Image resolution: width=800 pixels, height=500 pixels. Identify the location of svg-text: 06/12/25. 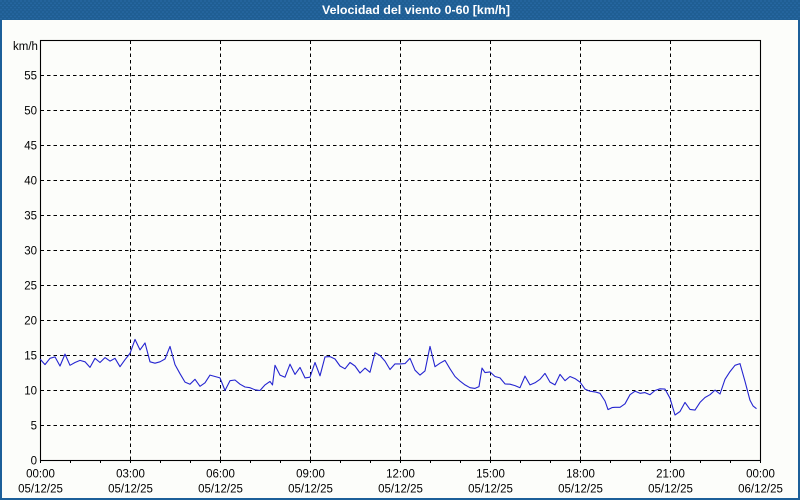
(760, 490).